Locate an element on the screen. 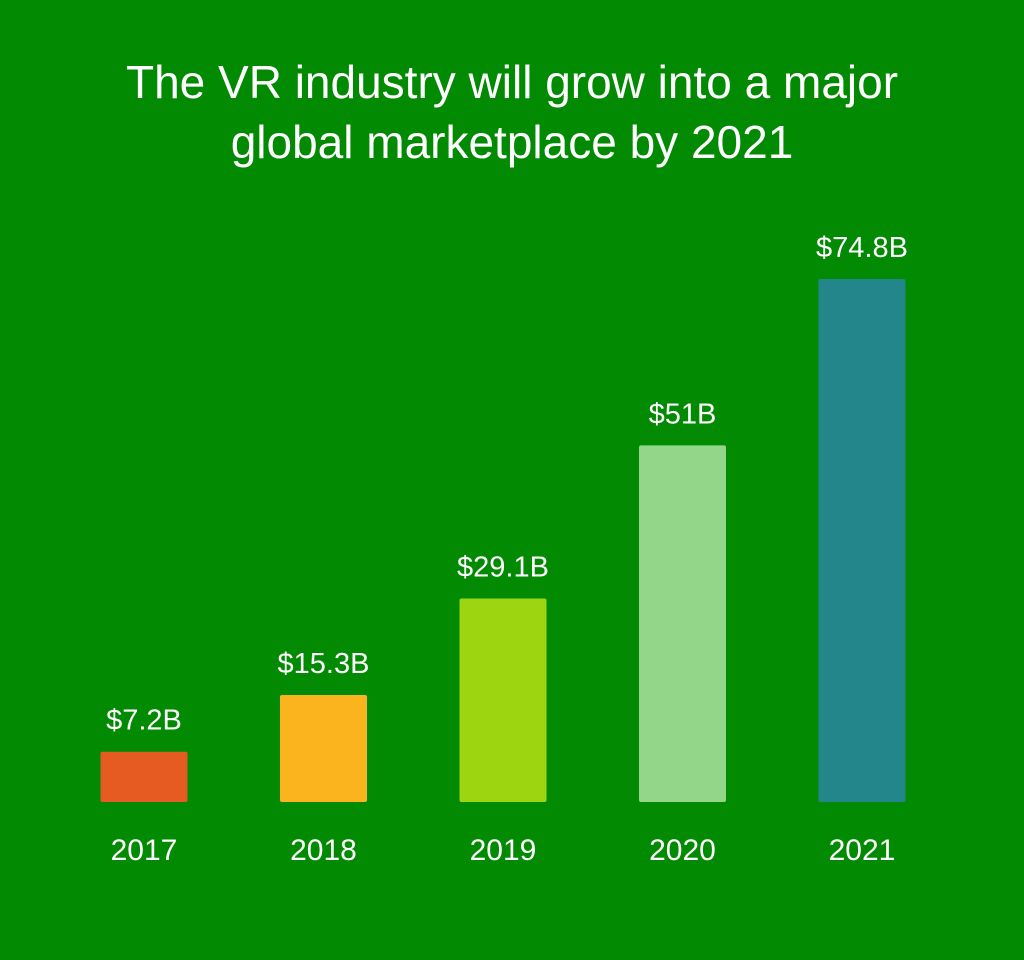  category-label-2017: 2017 is located at coordinates (144, 850).